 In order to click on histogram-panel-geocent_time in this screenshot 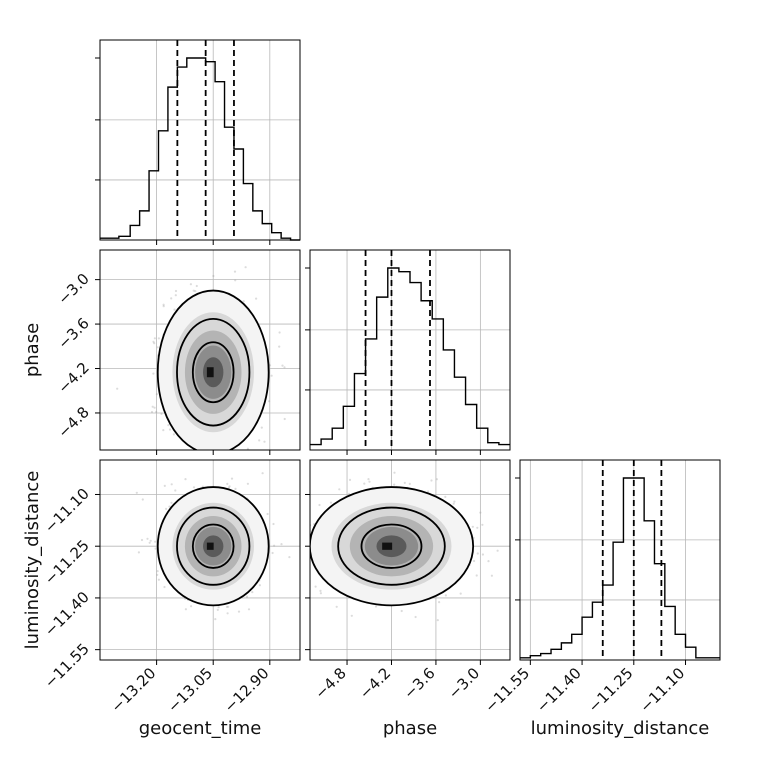, I will do `click(198, 142)`.